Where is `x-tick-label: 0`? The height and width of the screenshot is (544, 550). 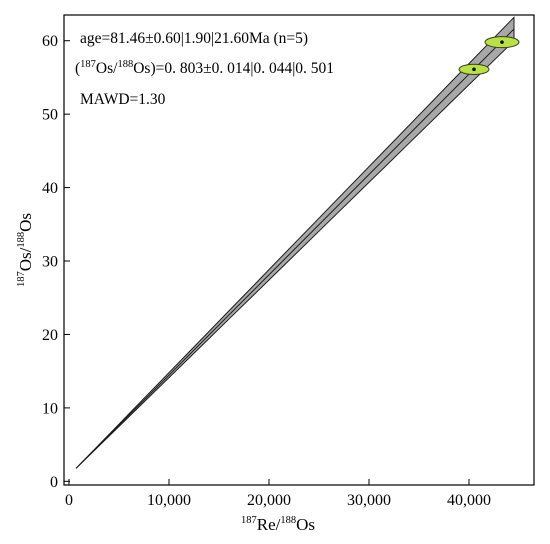 x-tick-label: 0 is located at coordinates (69, 500).